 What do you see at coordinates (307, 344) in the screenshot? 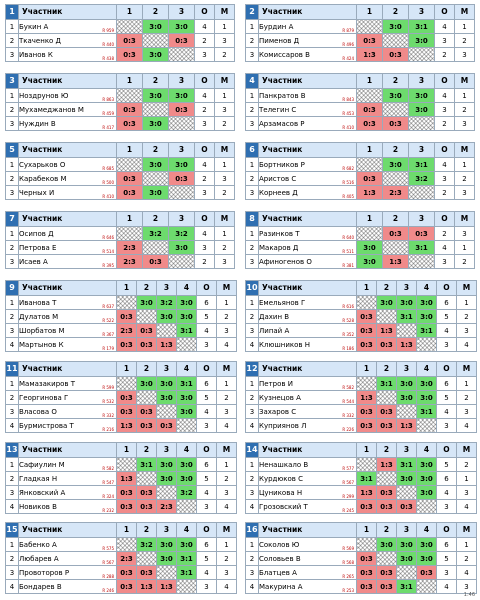
I see `player-name: Клюшников Н R 186` at bounding box center [307, 344].